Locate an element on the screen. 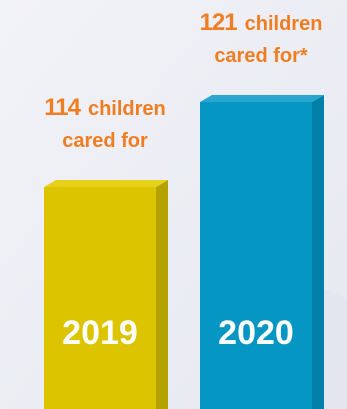 The height and width of the screenshot is (409, 347). bar-top-2020 is located at coordinates (262, 98).